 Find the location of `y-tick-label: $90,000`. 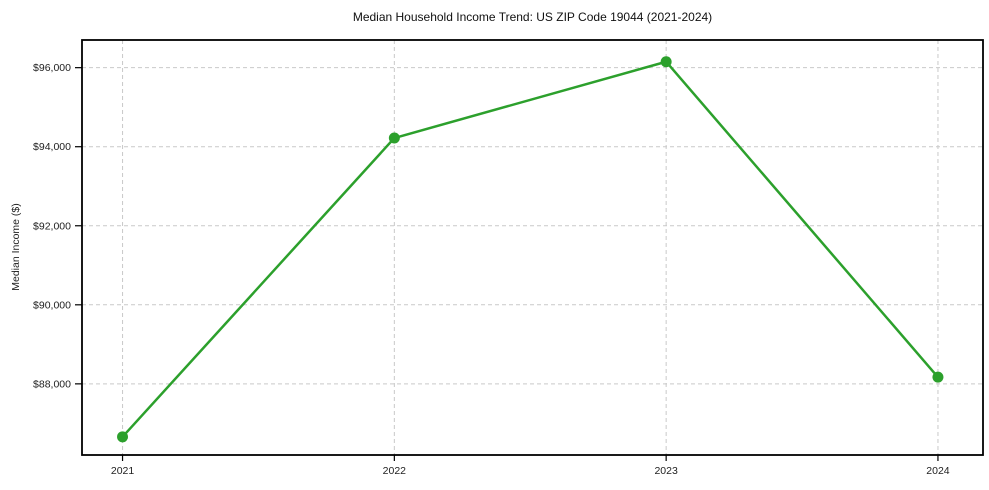

y-tick-label: $90,000 is located at coordinates (52, 305).